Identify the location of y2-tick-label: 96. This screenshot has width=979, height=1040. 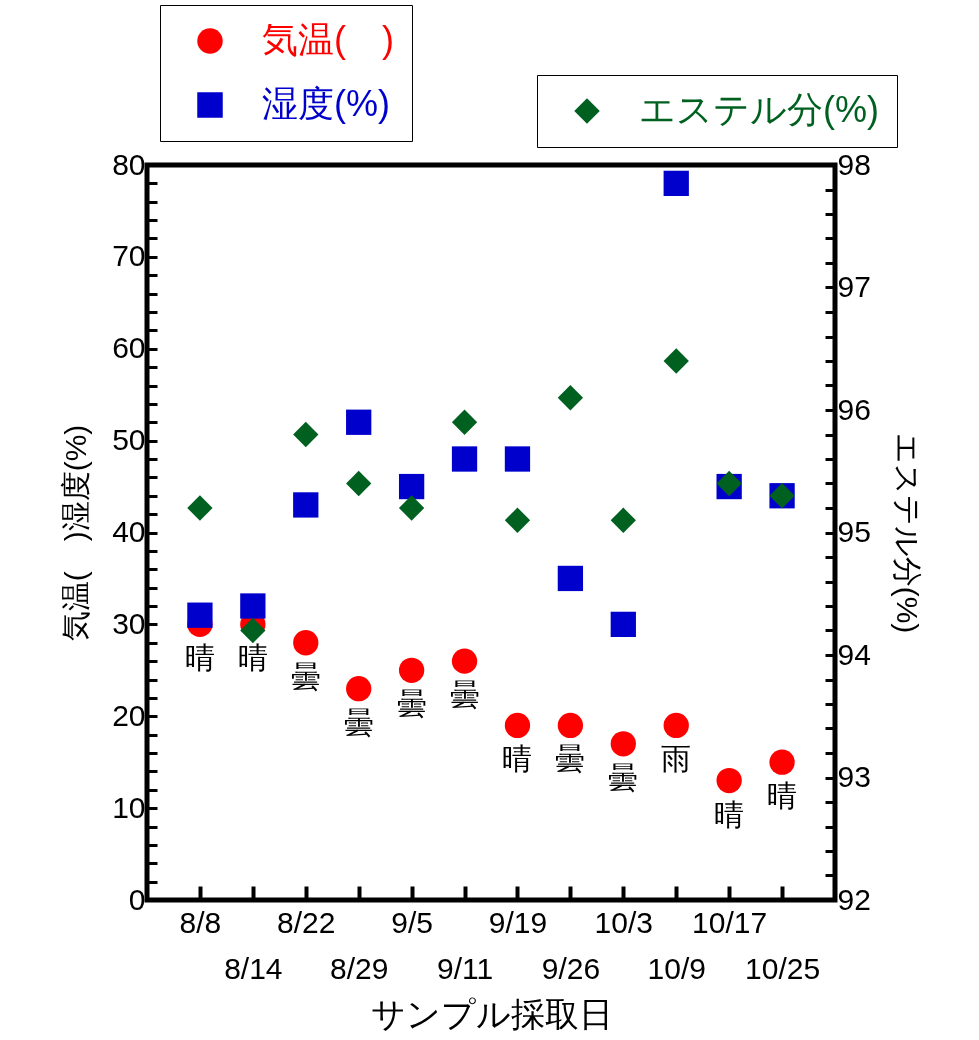
(854, 409).